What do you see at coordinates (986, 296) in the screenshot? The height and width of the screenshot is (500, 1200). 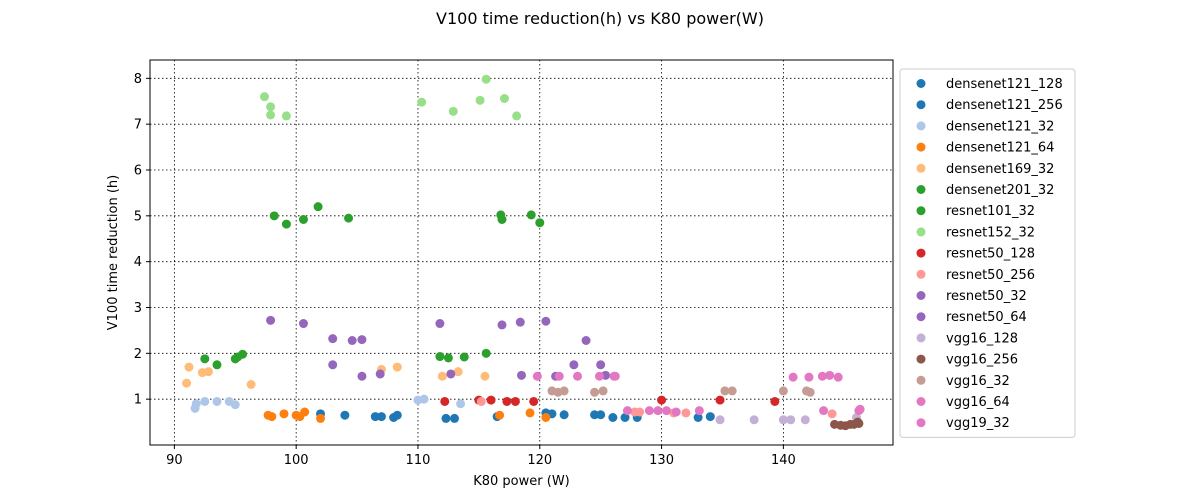 I see `legend-entry-label: resnet50_32` at bounding box center [986, 296].